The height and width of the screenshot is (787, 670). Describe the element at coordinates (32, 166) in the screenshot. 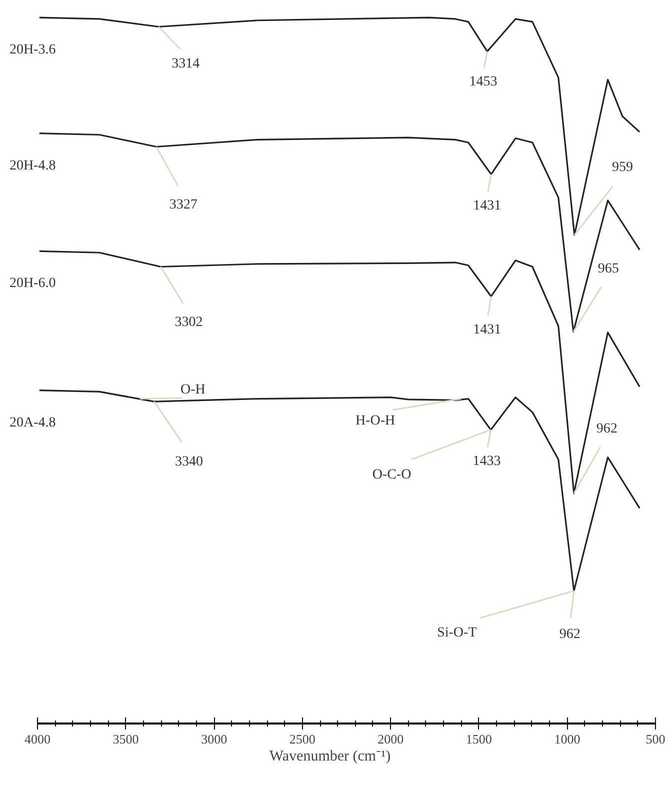

I see `series-label: 20H-4.8` at that location.